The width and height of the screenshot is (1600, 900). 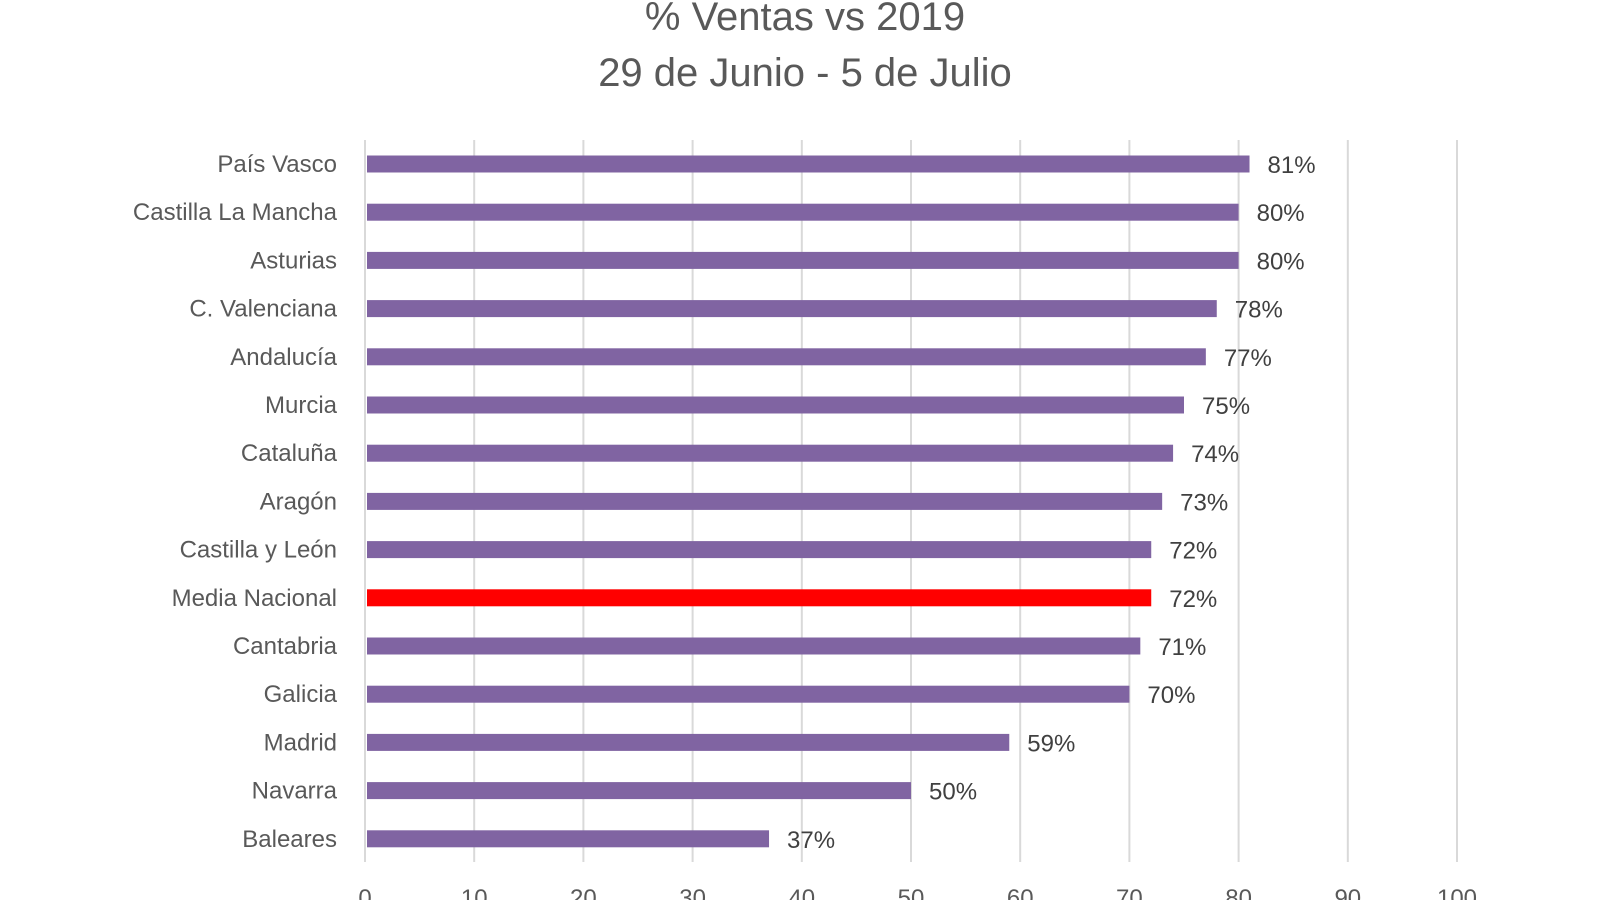 I want to click on x-tick-label: 30, so click(x=692, y=892).